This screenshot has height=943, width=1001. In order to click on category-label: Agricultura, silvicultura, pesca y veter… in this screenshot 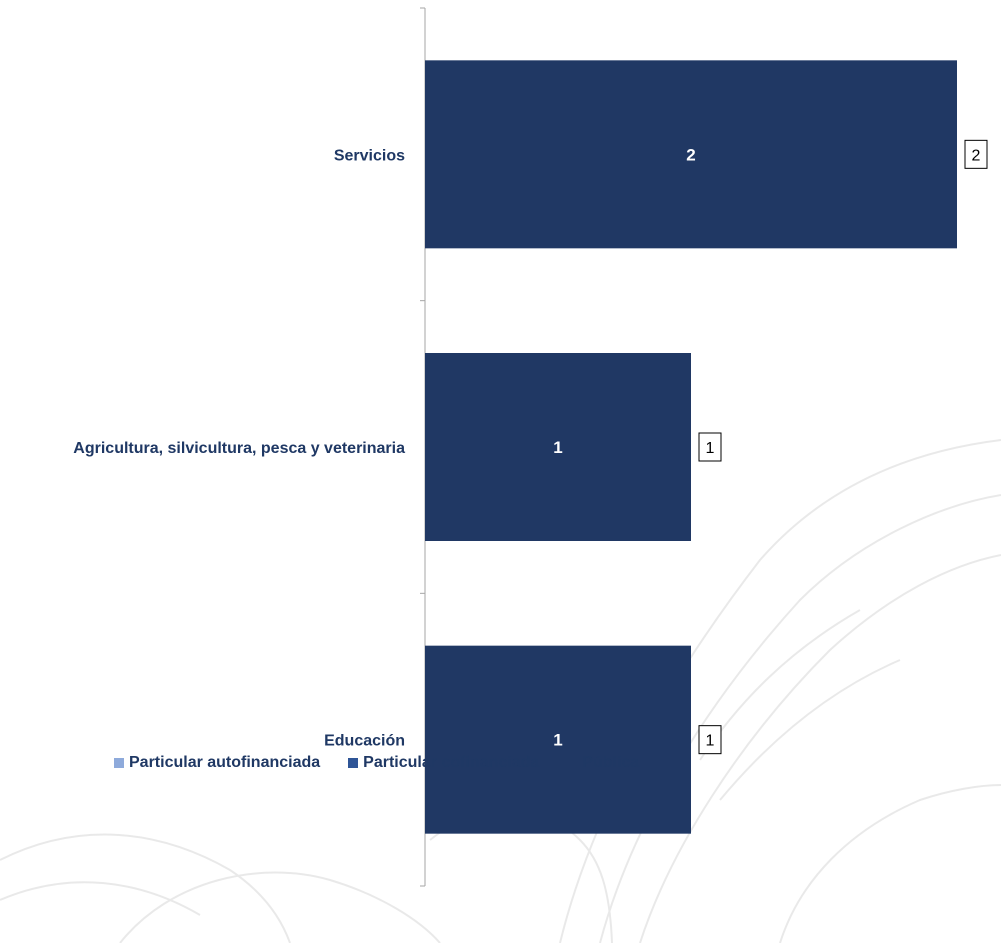, I will do `click(239, 448)`.